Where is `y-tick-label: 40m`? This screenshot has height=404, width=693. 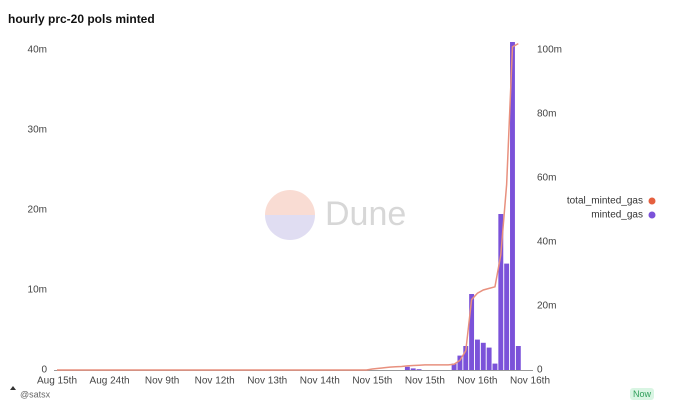
y-tick-label: 40m is located at coordinates (37, 50).